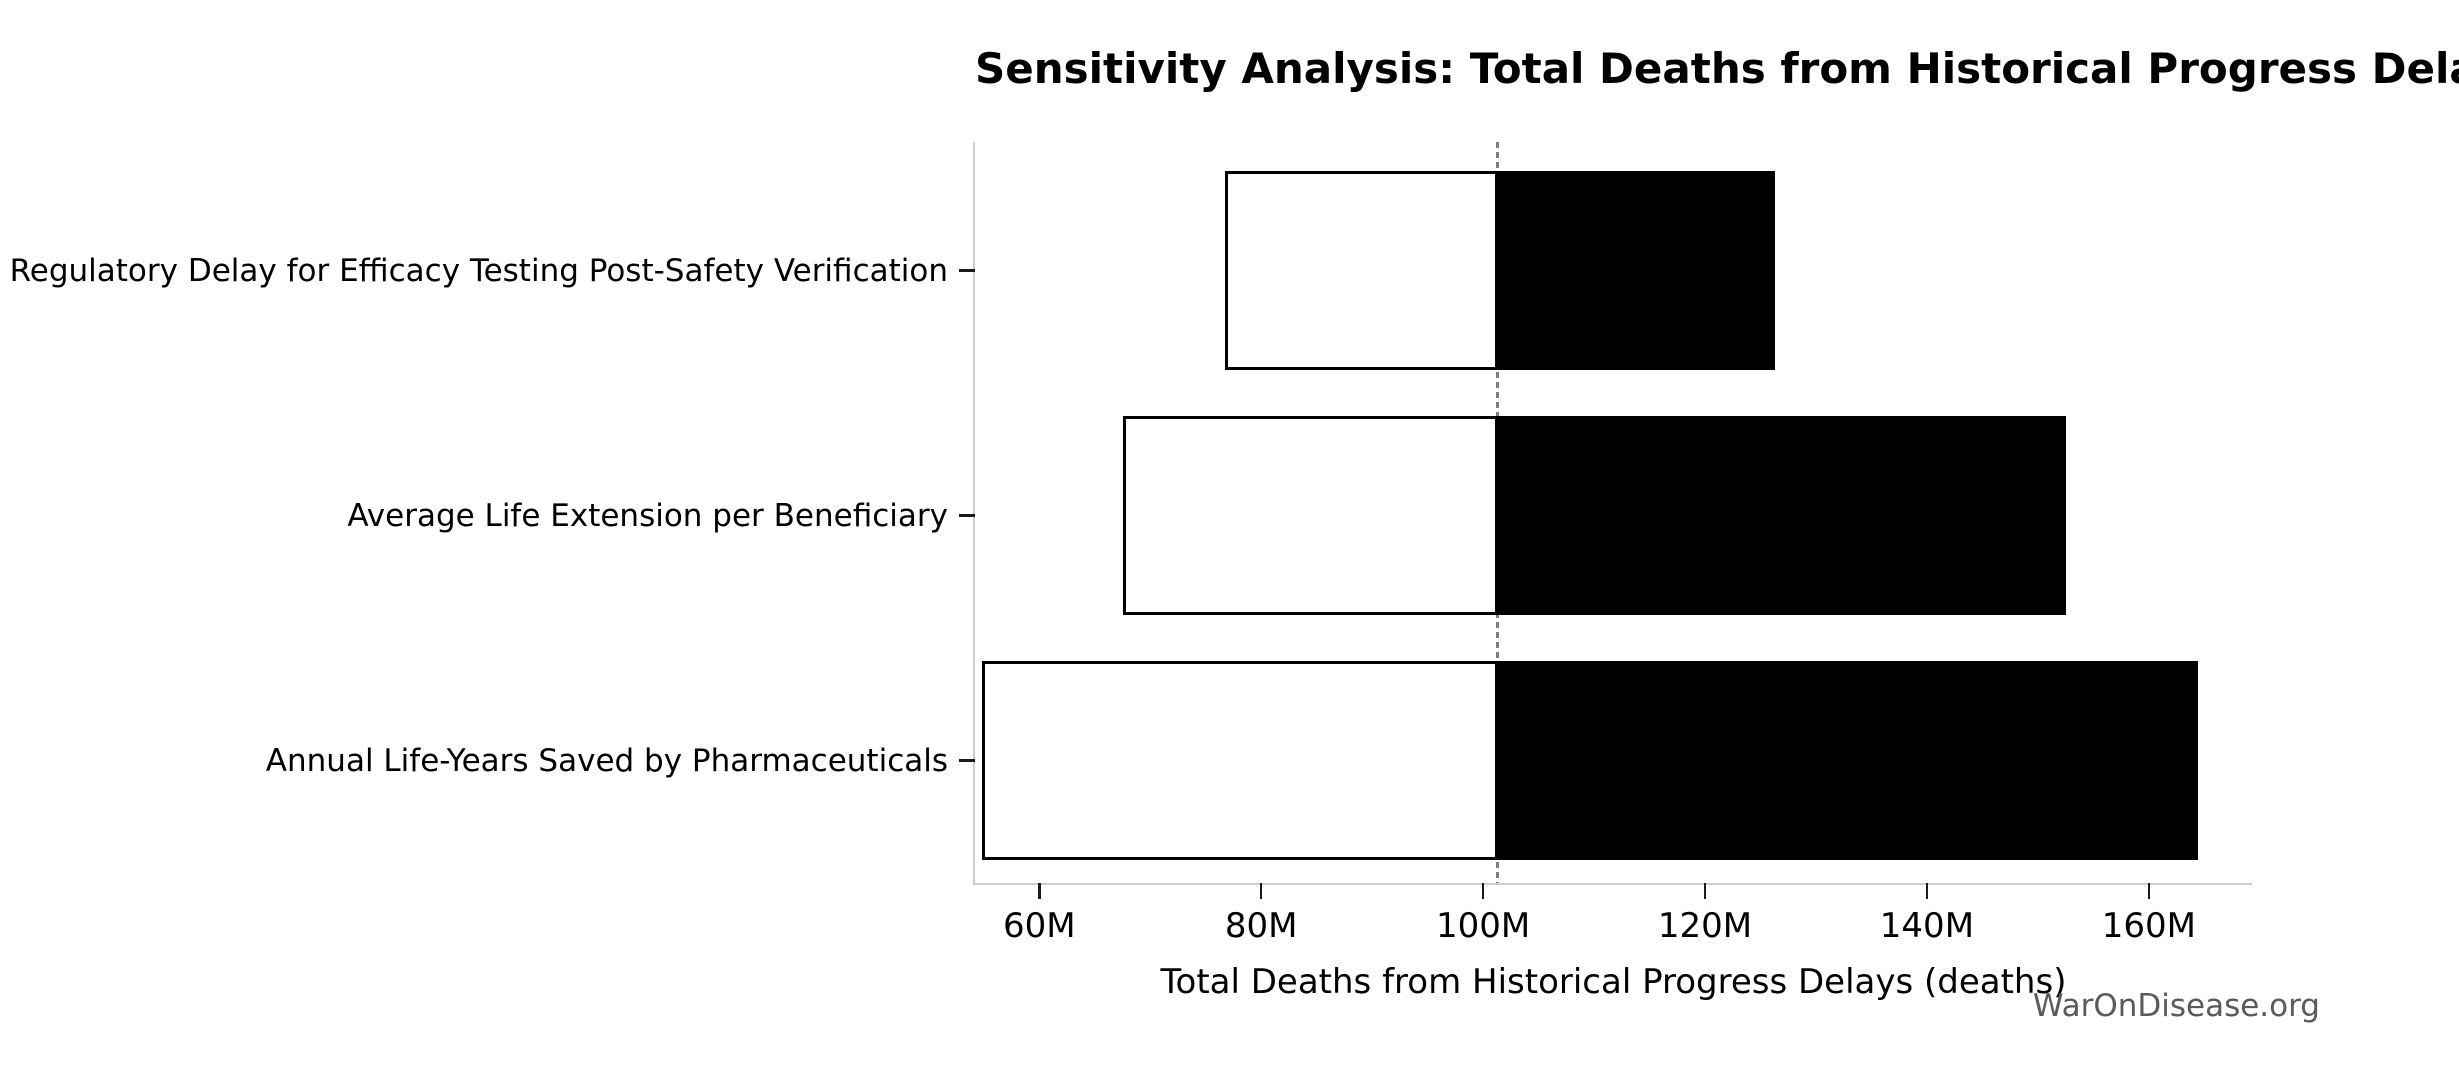 The image size is (2459, 1075). I want to click on y-tick-label: Average Life Extension per Beneficiary, so click(647, 515).